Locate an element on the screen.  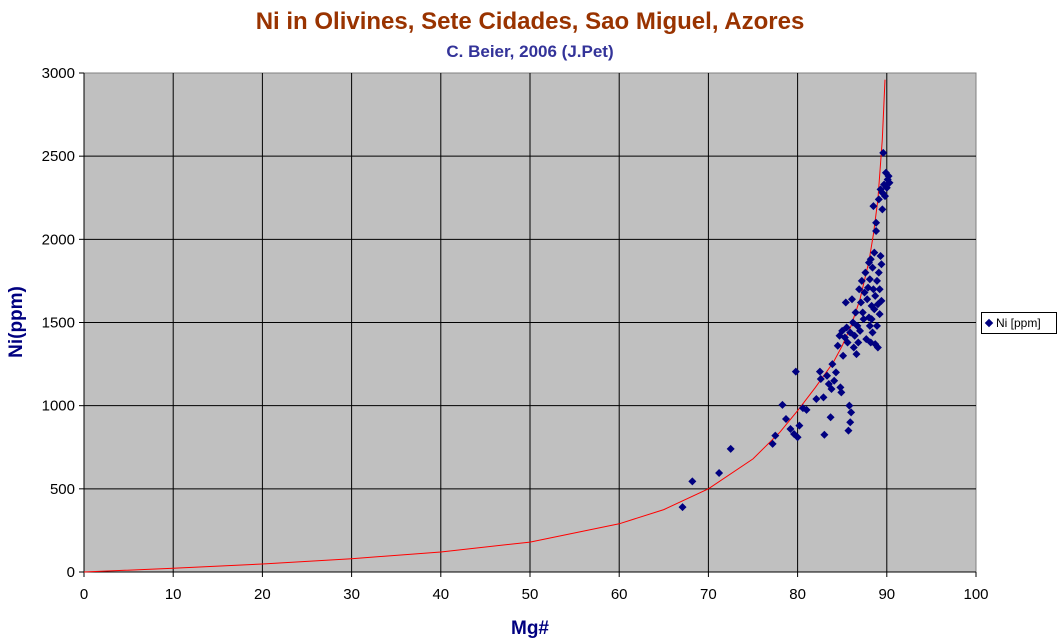
y-tick-label: 3000 is located at coordinates (58, 73).